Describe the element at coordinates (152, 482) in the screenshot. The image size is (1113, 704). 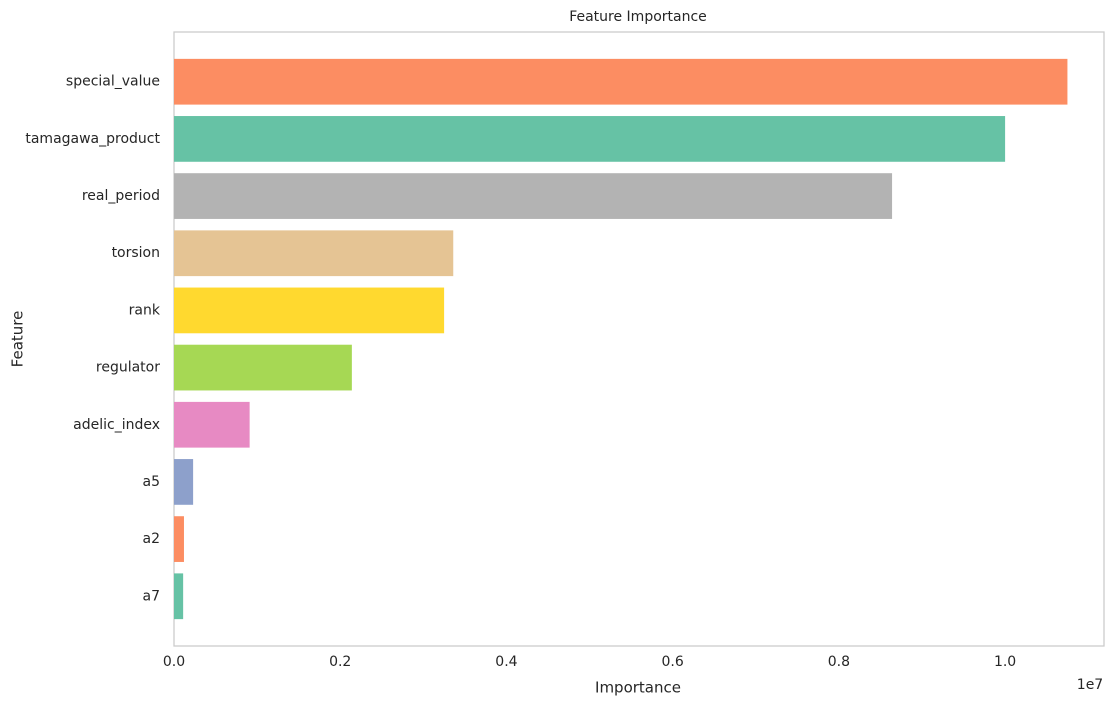
I see `y-tick-label: a5` at that location.